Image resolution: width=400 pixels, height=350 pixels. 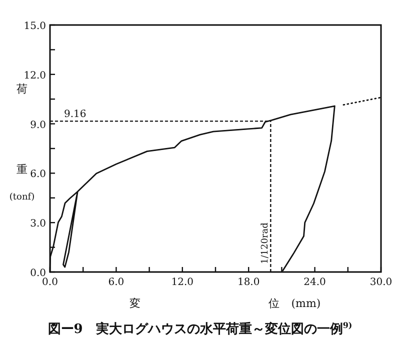 I want to click on x-tick-label: 18.0, so click(x=248, y=282).